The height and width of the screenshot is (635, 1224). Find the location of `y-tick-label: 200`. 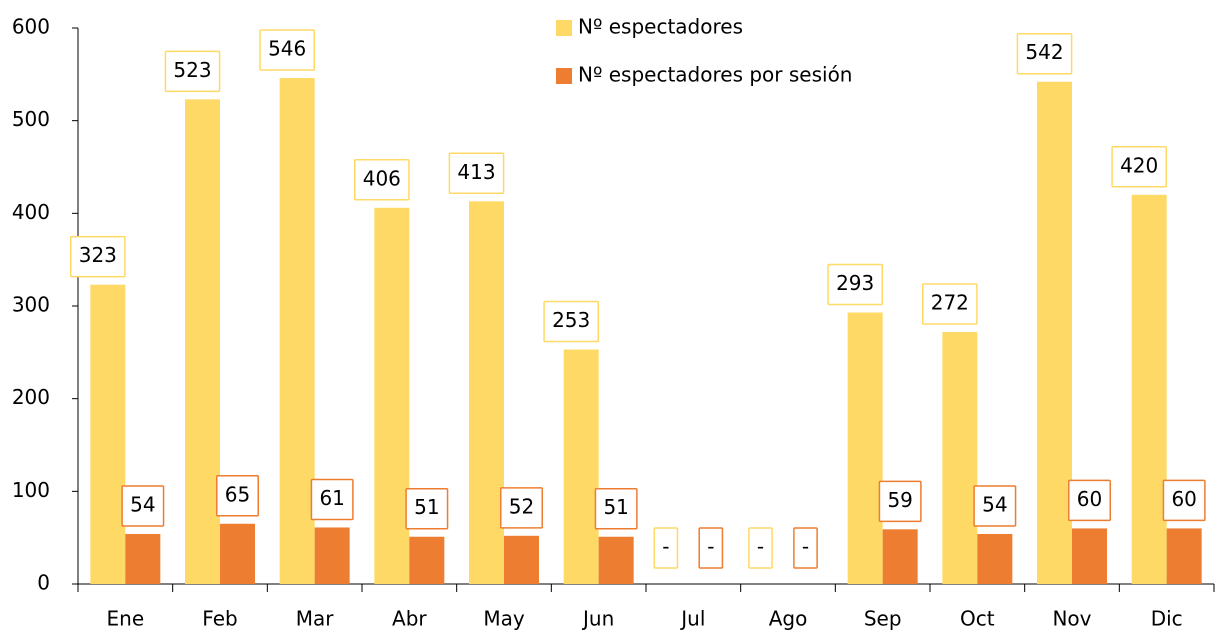

y-tick-label: 200 is located at coordinates (31, 397).